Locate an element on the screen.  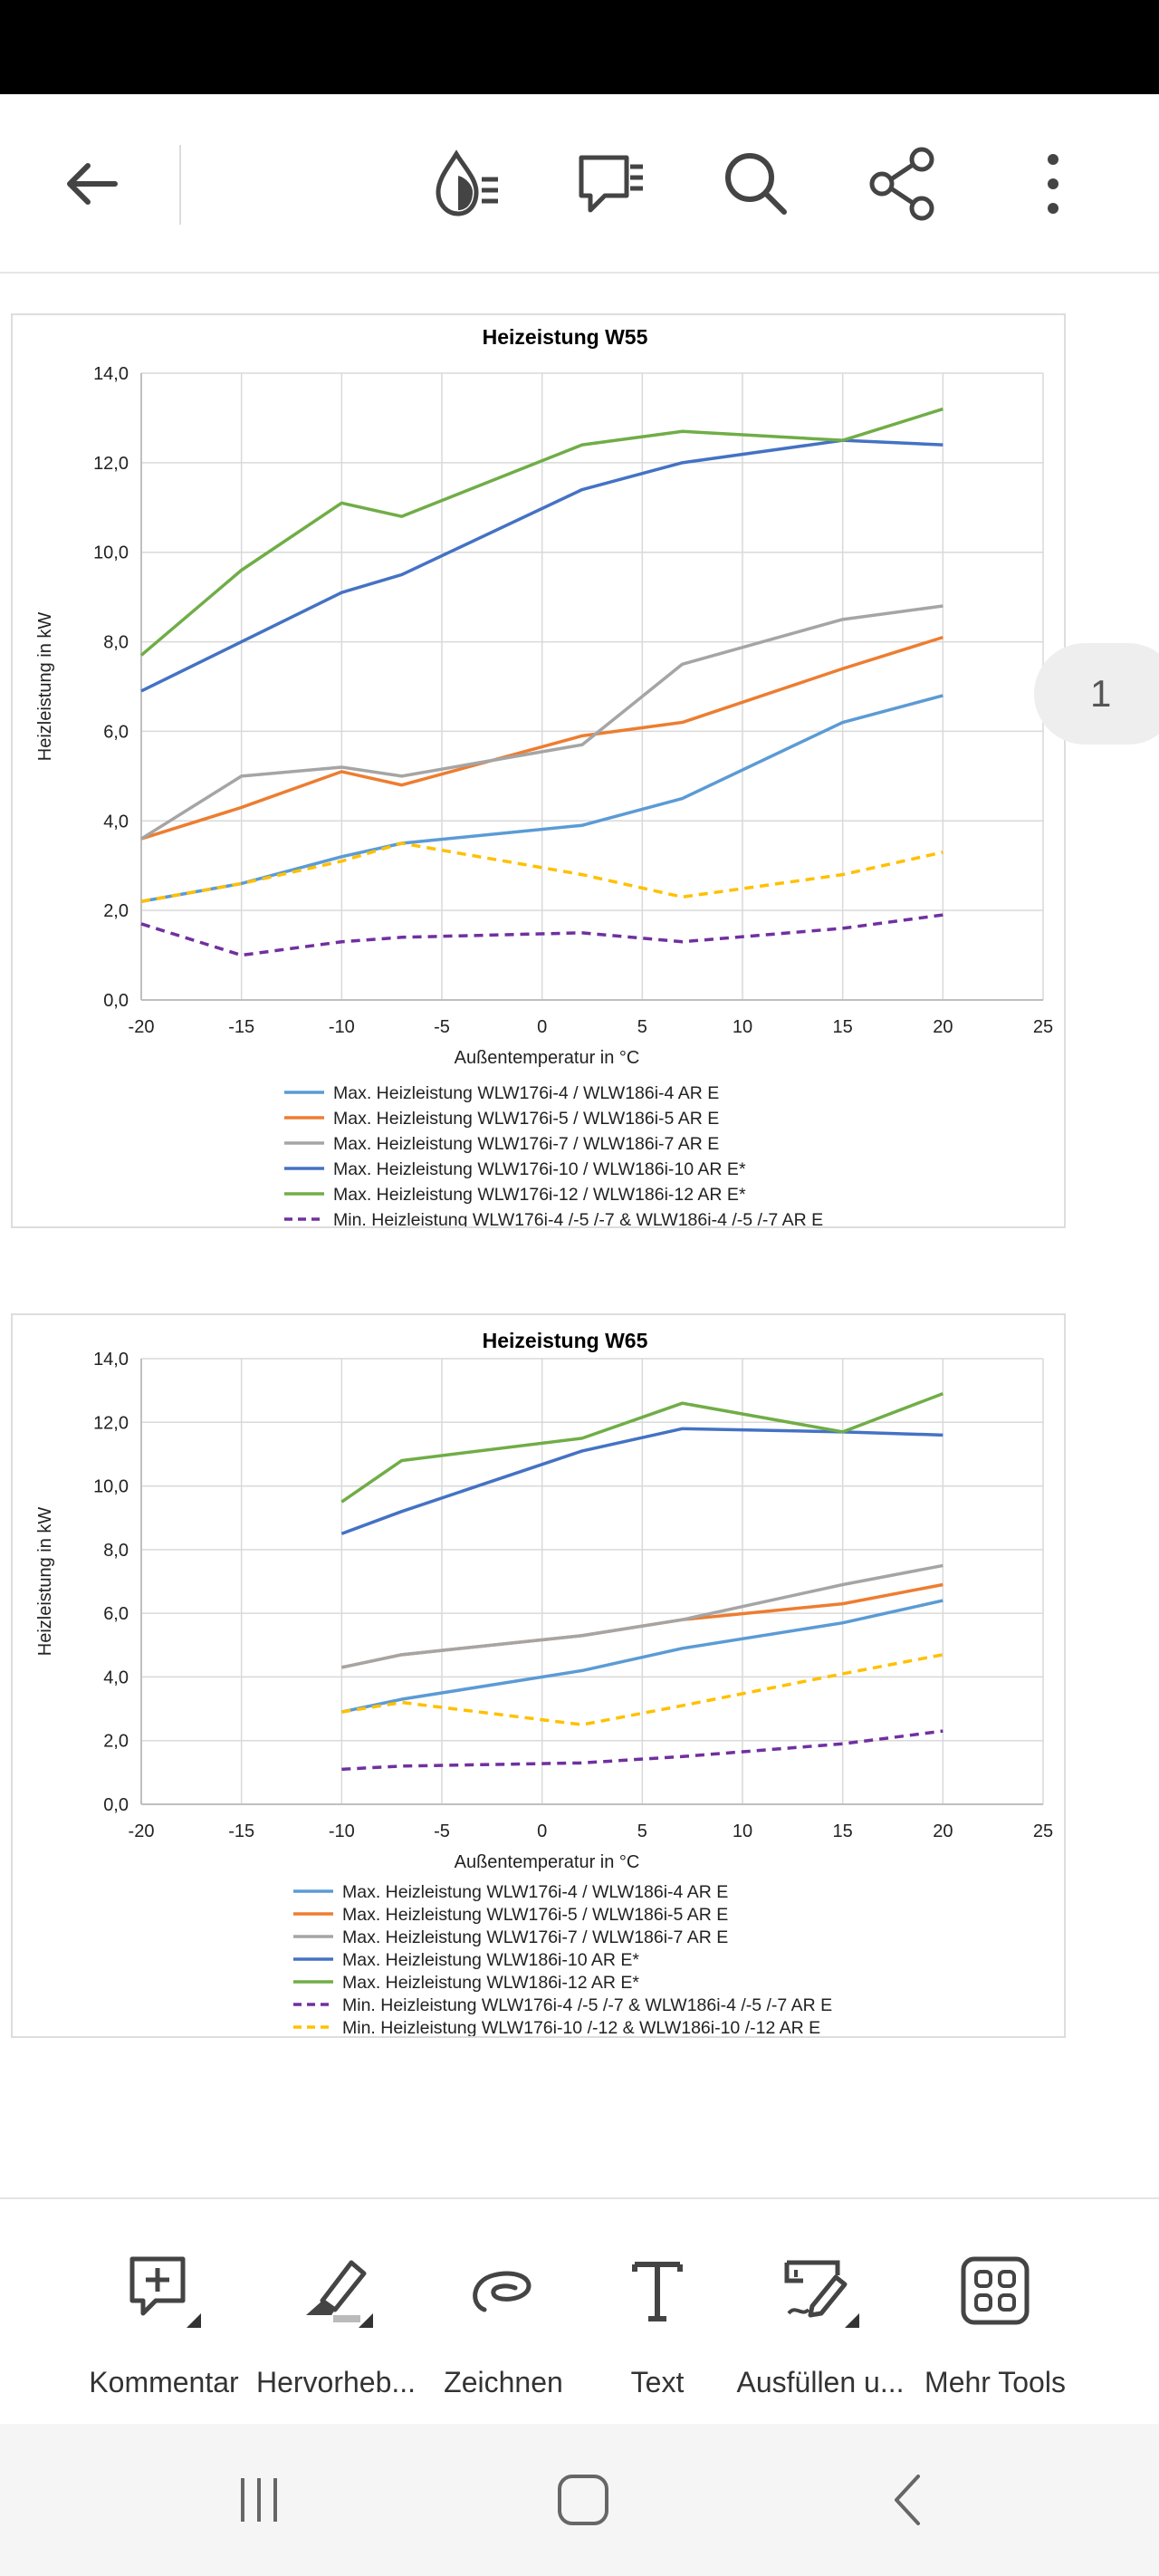
comment-add-icon is located at coordinates (165, 2292).